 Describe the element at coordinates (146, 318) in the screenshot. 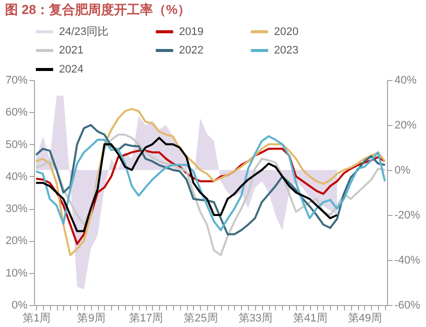

I see `x-tick-label: 第17周` at that location.